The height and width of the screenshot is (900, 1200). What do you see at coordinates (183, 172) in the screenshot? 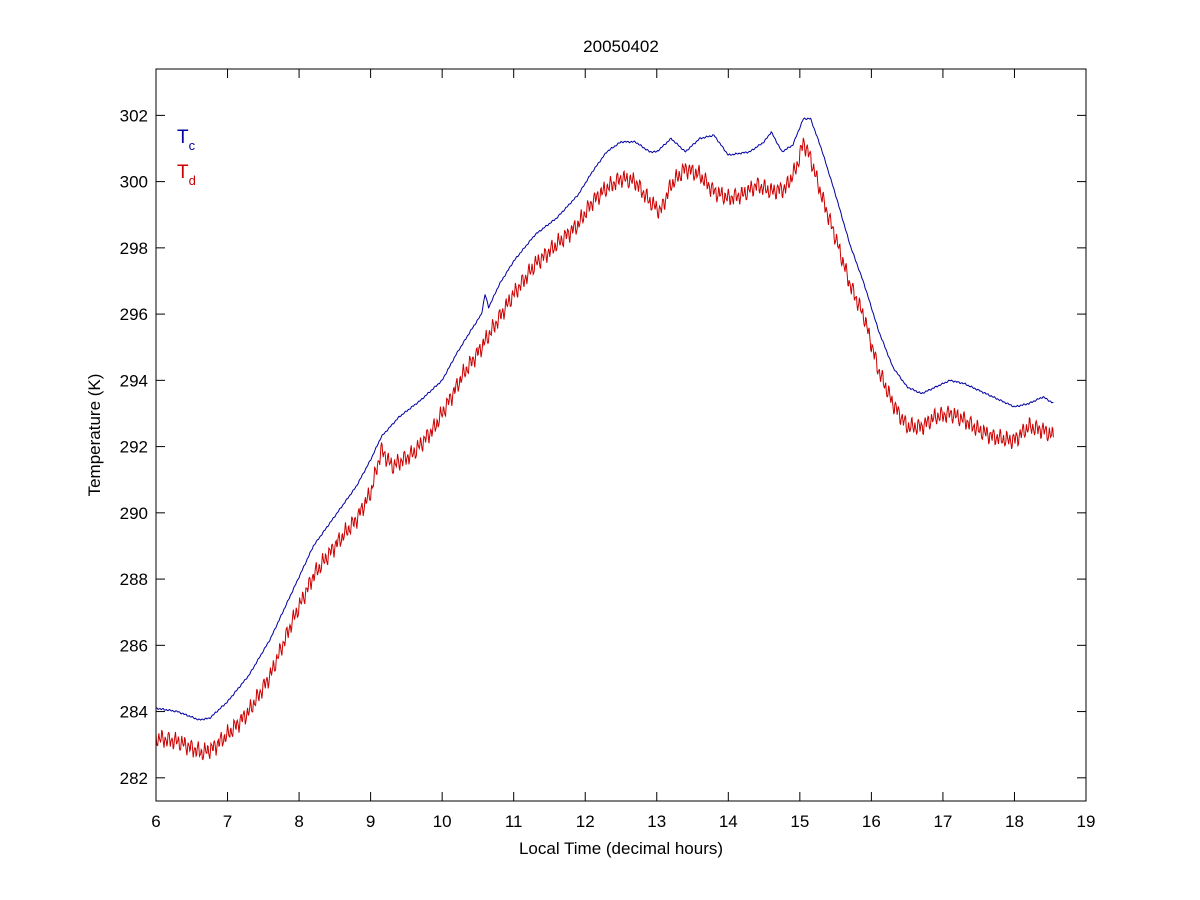
I see `legend-td-main: T` at bounding box center [183, 172].